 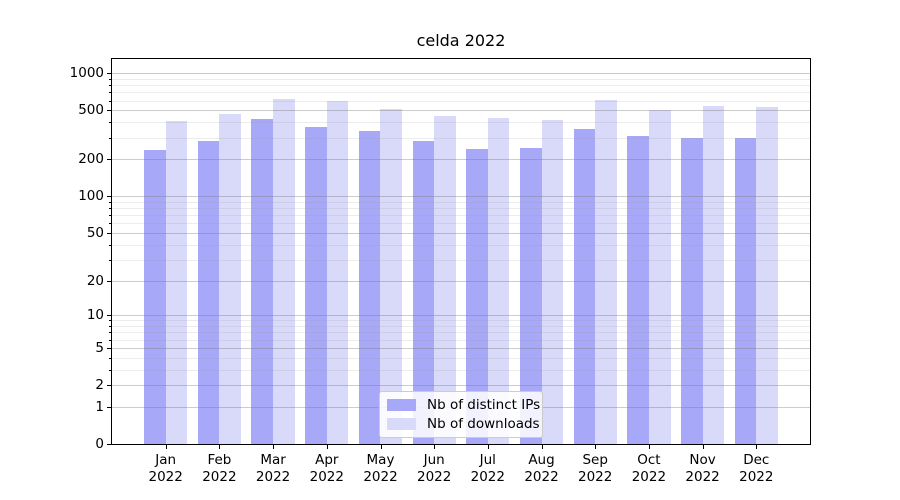 What do you see at coordinates (595, 460) in the screenshot?
I see `x-tick-label-line: Sep` at bounding box center [595, 460].